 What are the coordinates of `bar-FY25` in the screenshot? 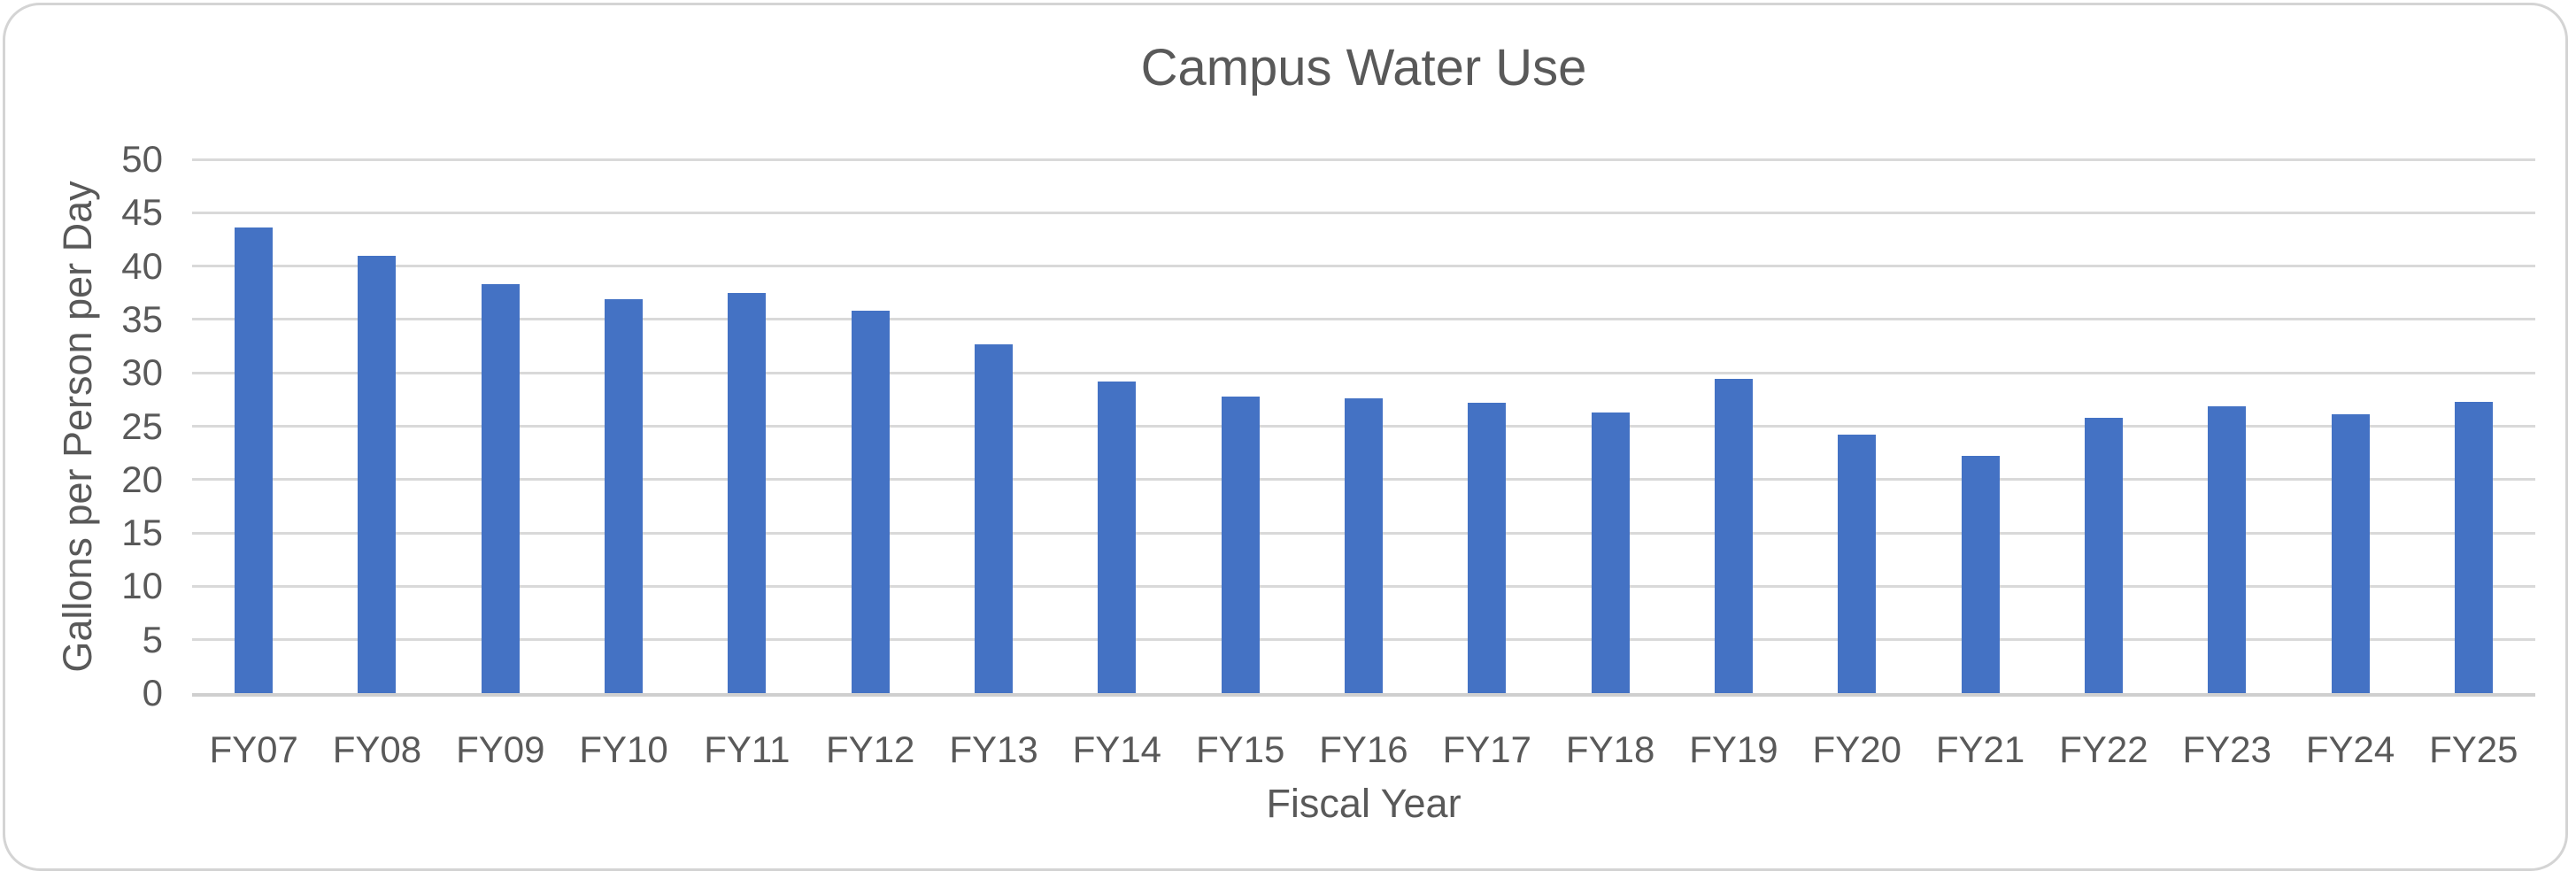 It's located at (2473, 547).